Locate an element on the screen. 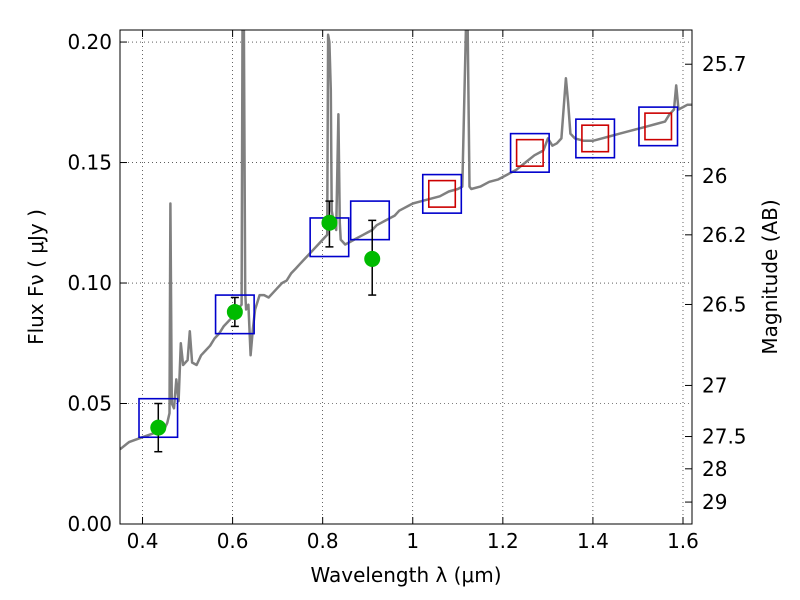  y-axis-ticks: 0.00 0.05 0.10 0.15 0.20 is located at coordinates (97, 283).